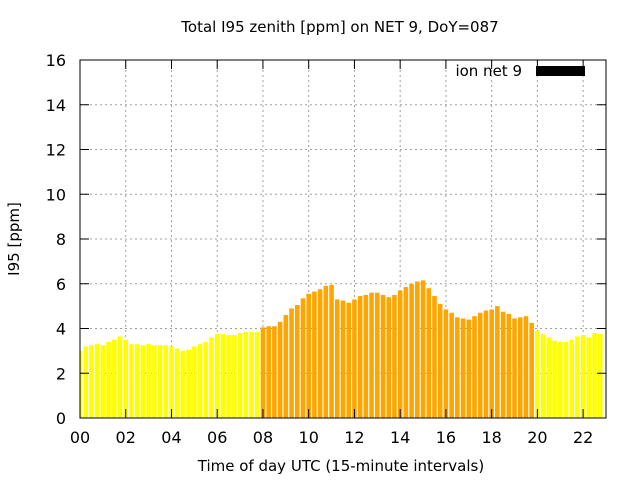  I want to click on legend-label: ion net 9, so click(488, 71).